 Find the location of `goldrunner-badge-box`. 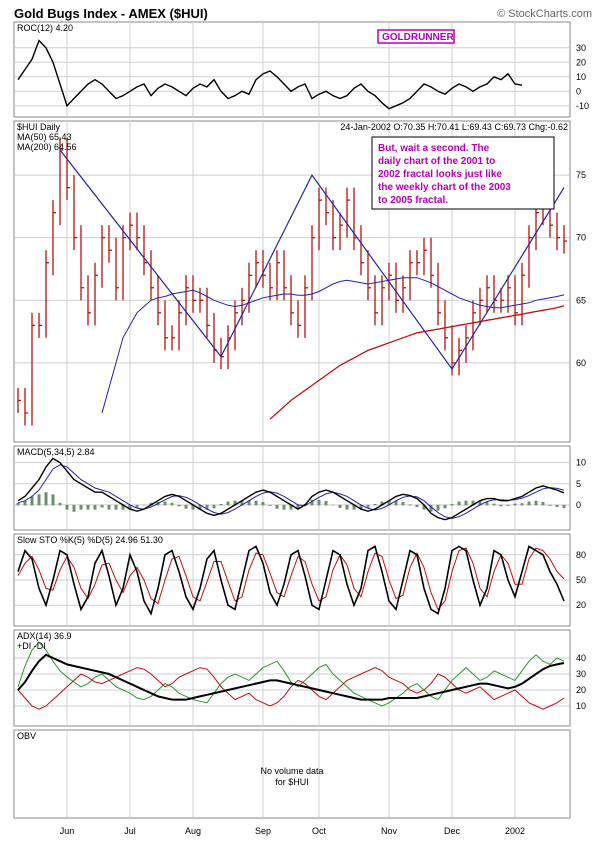

goldrunner-badge-box is located at coordinates (416, 36).